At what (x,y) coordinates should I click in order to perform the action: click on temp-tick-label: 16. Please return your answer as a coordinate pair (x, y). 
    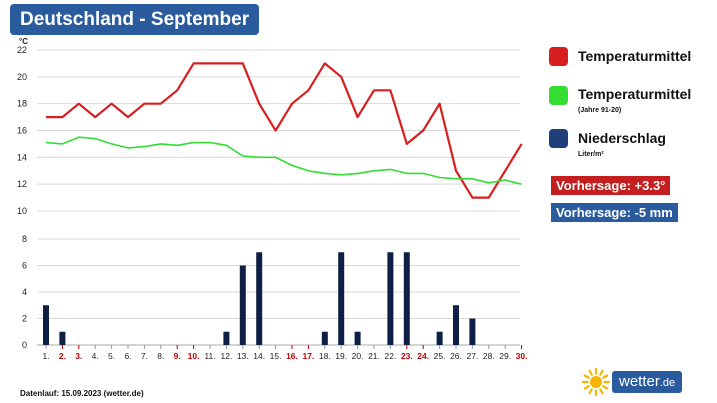
    Looking at the image, I should click on (22, 131).